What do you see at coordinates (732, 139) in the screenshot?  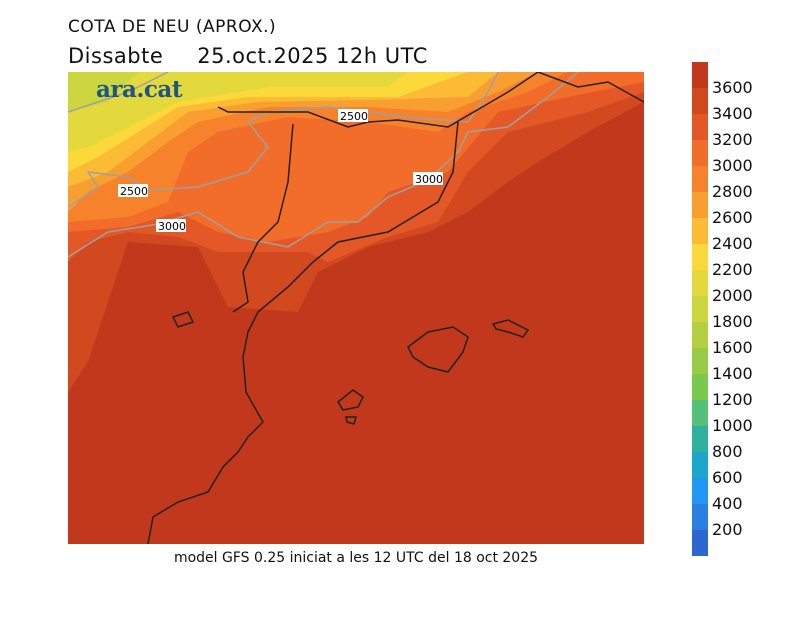 I see `colorbar-tick-label: 3200` at bounding box center [732, 139].